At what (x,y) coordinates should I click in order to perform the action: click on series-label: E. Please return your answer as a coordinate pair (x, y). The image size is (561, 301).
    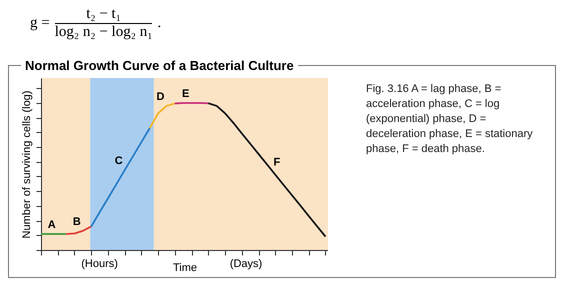
    Looking at the image, I should click on (186, 94).